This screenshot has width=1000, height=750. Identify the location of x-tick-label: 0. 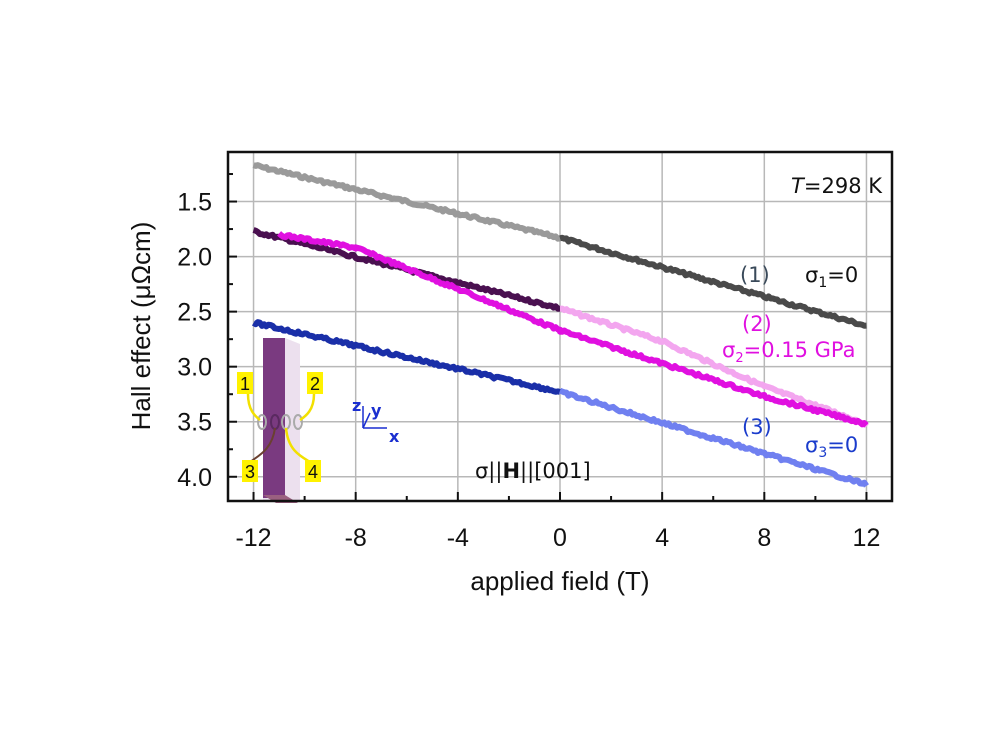
(560, 538).